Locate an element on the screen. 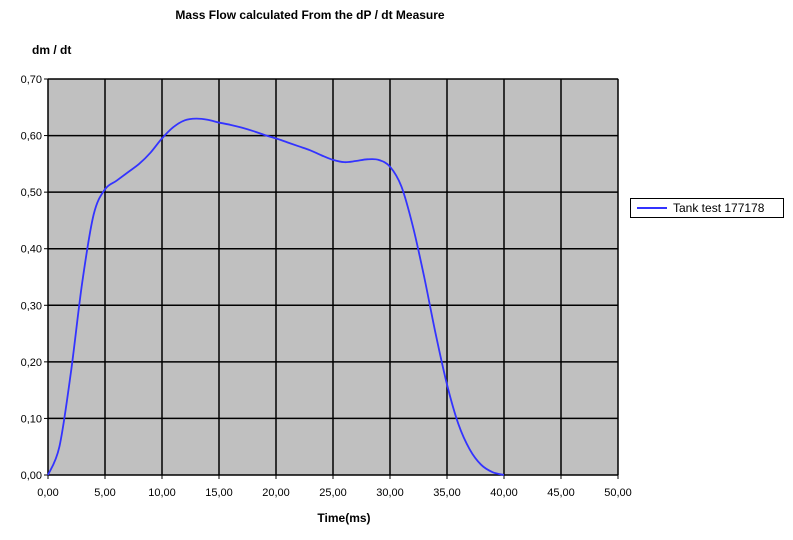 The height and width of the screenshot is (540, 793). legend-label: Tank test 177178 is located at coordinates (719, 208).